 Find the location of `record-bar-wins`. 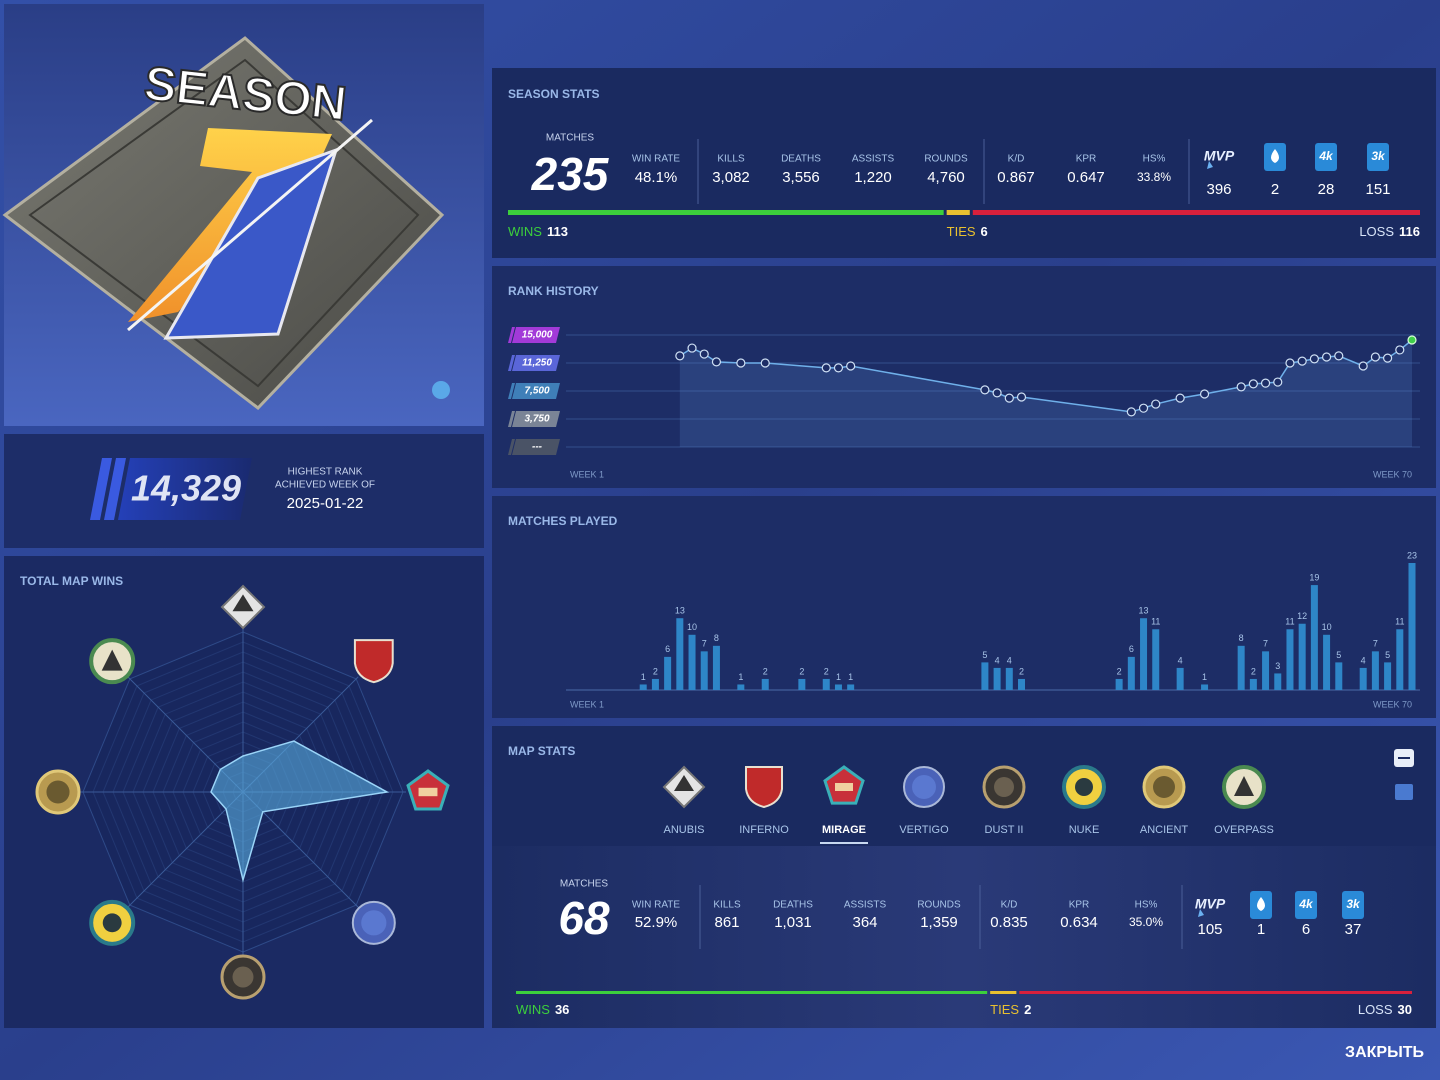

record-bar-wins is located at coordinates (726, 212).